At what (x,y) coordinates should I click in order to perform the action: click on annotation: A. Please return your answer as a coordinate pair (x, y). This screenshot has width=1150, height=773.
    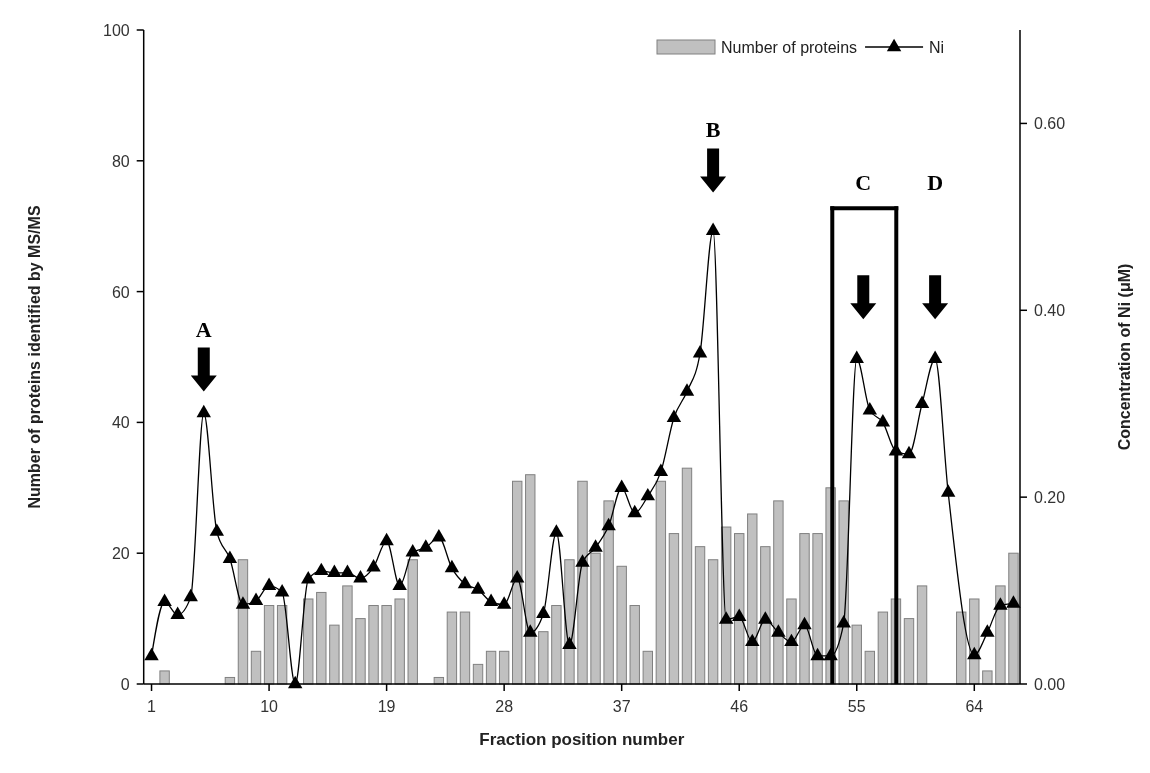
    Looking at the image, I should click on (203, 330).